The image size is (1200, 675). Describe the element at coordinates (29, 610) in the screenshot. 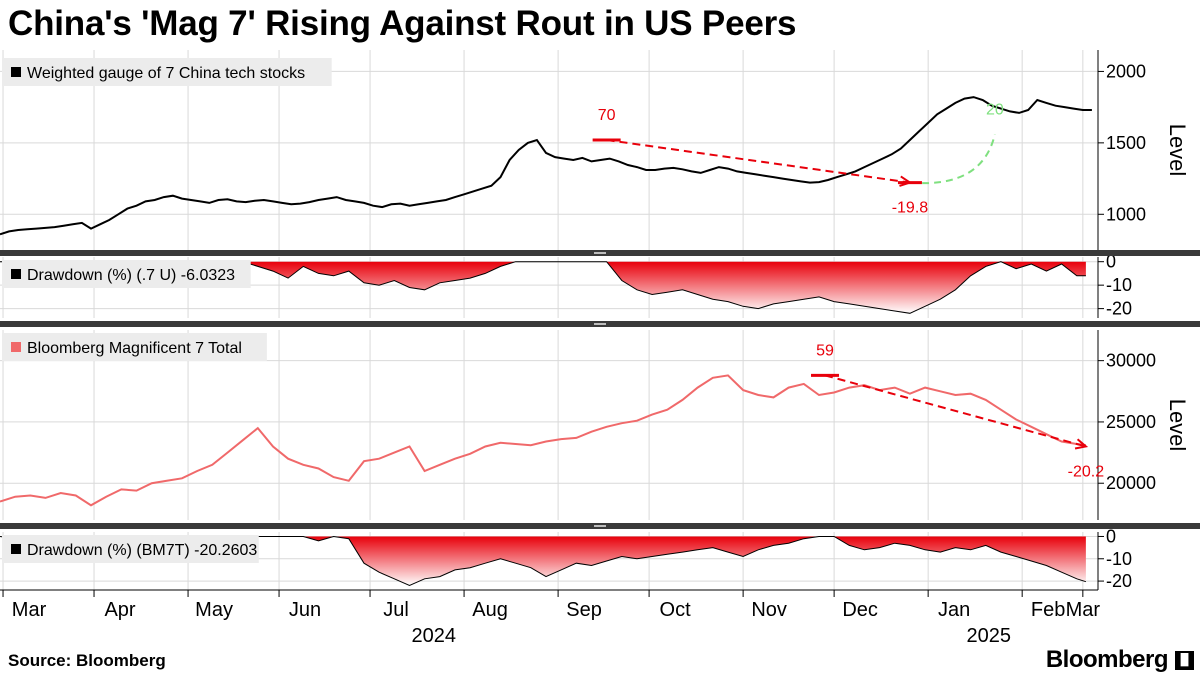

I see `x-tick-label-0: Mar` at that location.